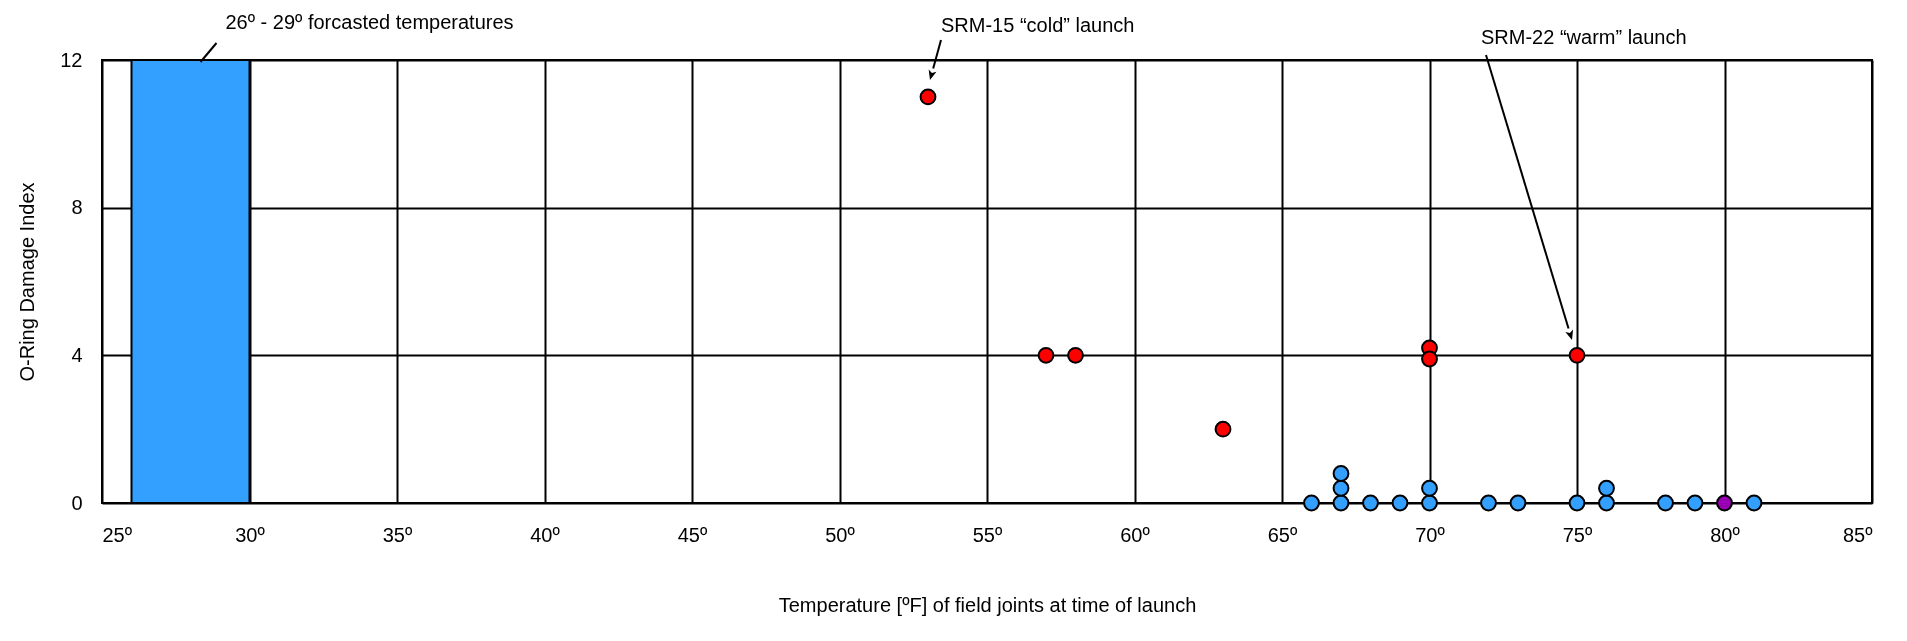  Describe the element at coordinates (27, 282) in the screenshot. I see `y-axis-title: O-Ring Damage Index` at that location.